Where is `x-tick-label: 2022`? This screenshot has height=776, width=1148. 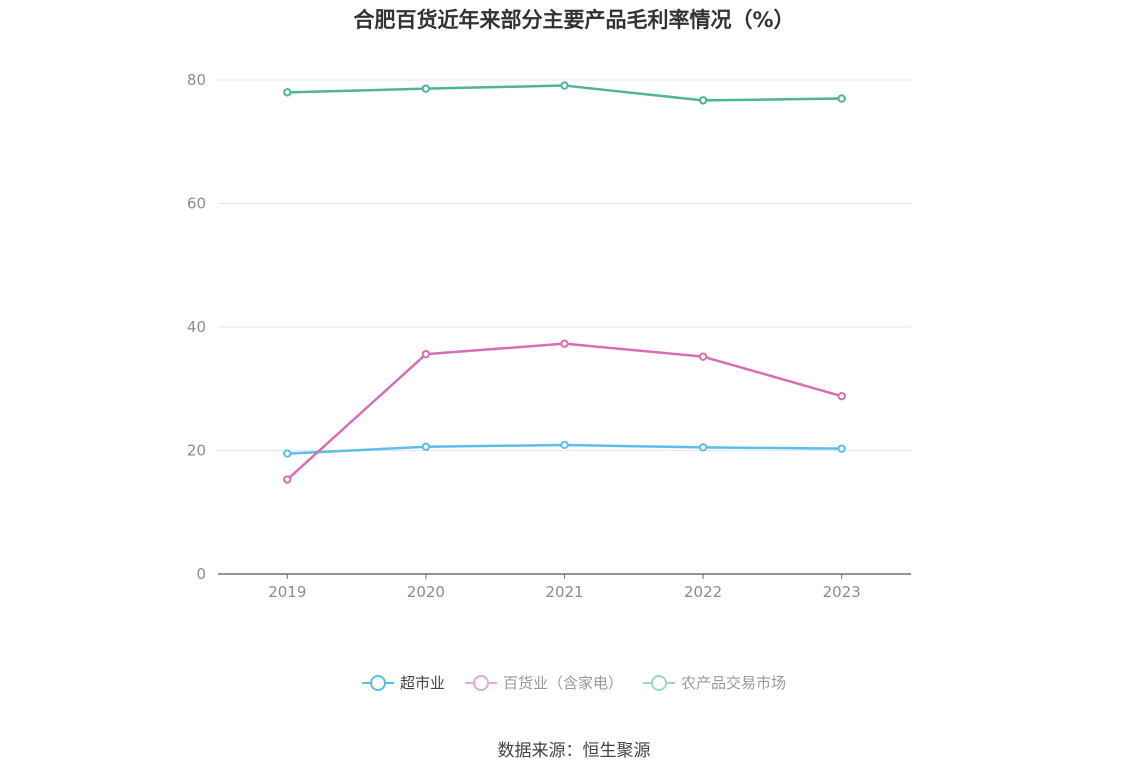
x-tick-label: 2022 is located at coordinates (703, 592).